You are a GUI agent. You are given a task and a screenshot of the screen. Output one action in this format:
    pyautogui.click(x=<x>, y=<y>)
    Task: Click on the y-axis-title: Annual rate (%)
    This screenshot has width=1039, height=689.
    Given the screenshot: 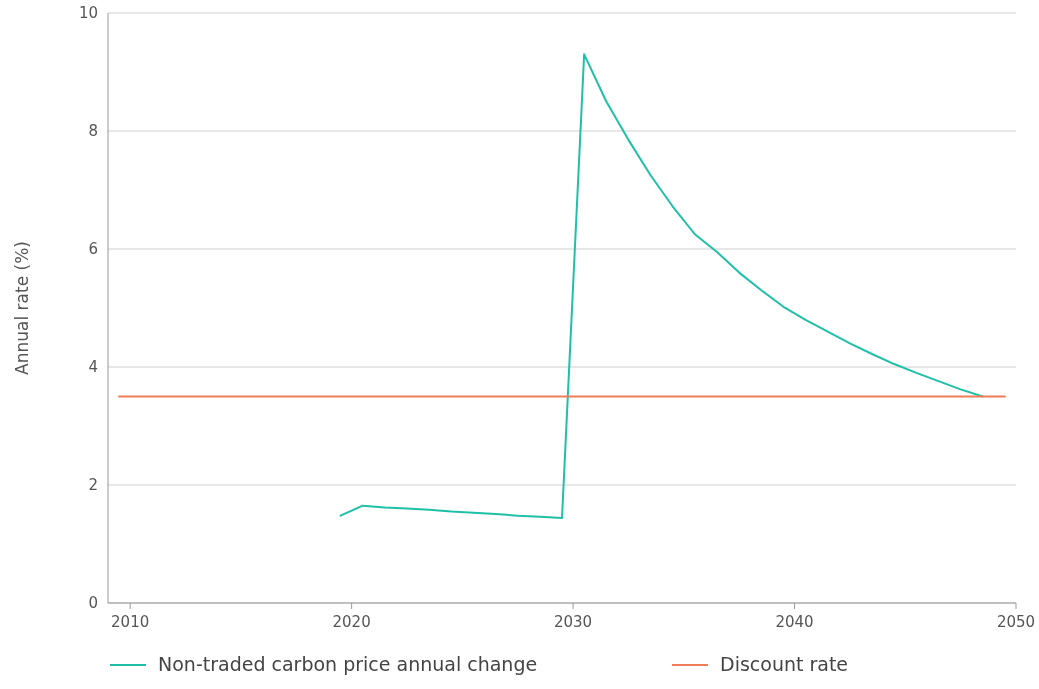 What is the action you would take?
    pyautogui.click(x=22, y=308)
    